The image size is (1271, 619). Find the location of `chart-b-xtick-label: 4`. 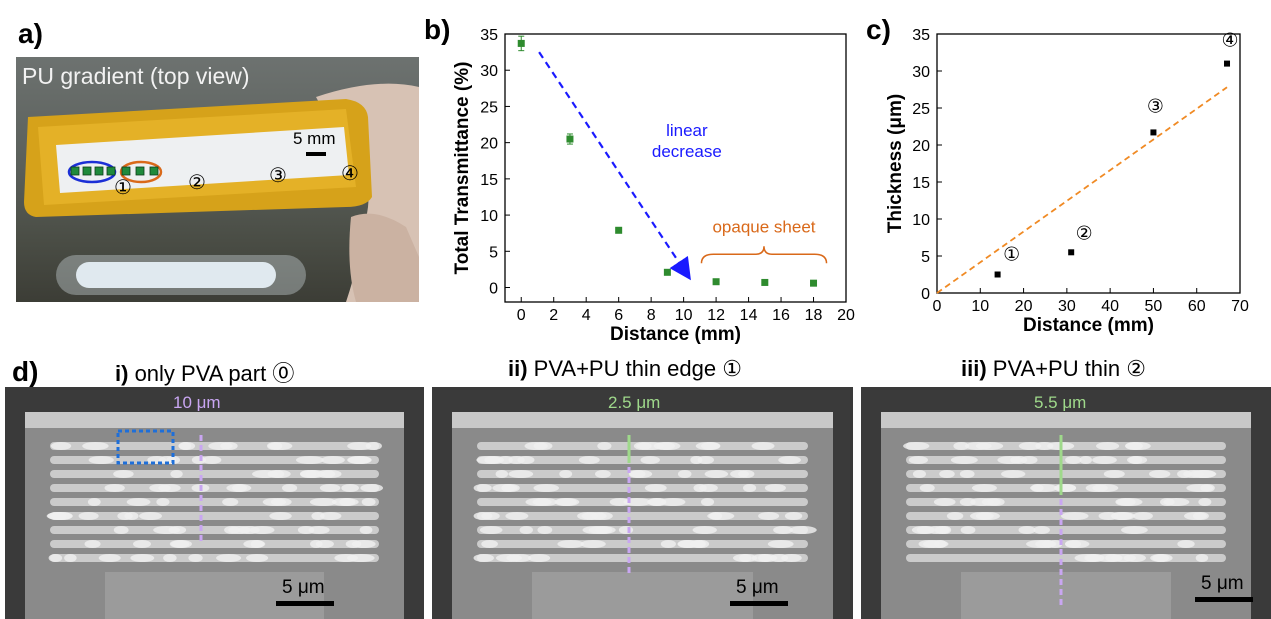

chart-b-xtick-label: 4 is located at coordinates (586, 315).